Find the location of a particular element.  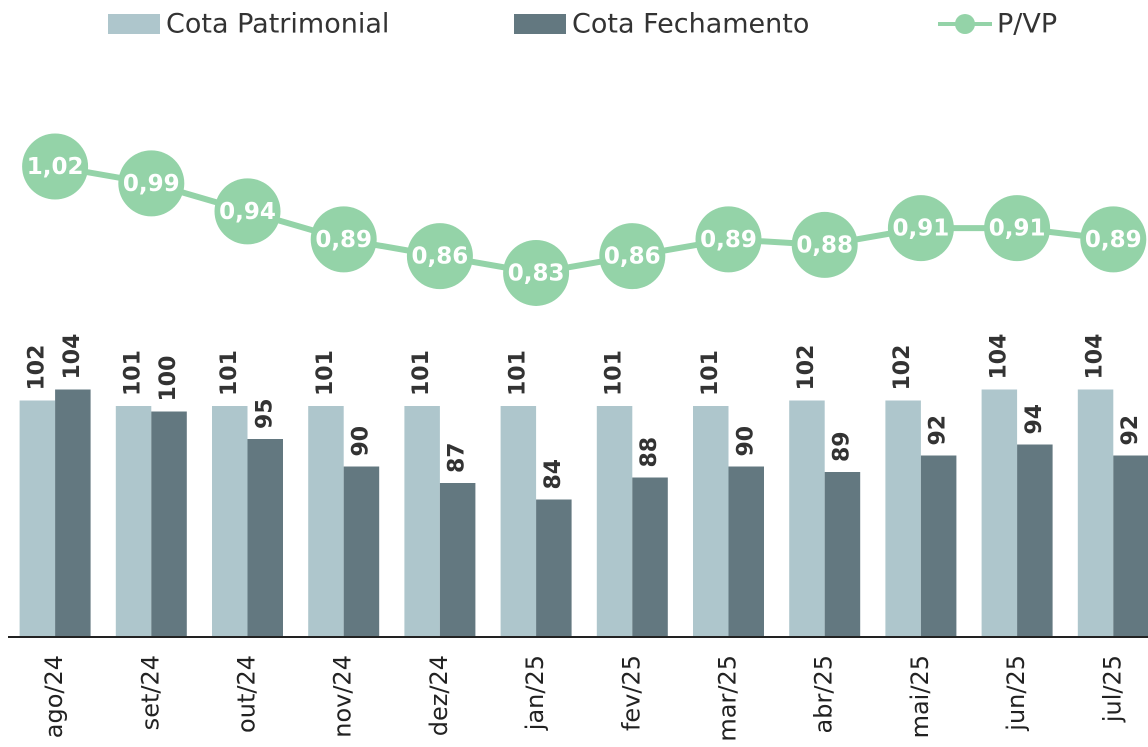

x-tick-label: abr/25 is located at coordinates (824, 694).